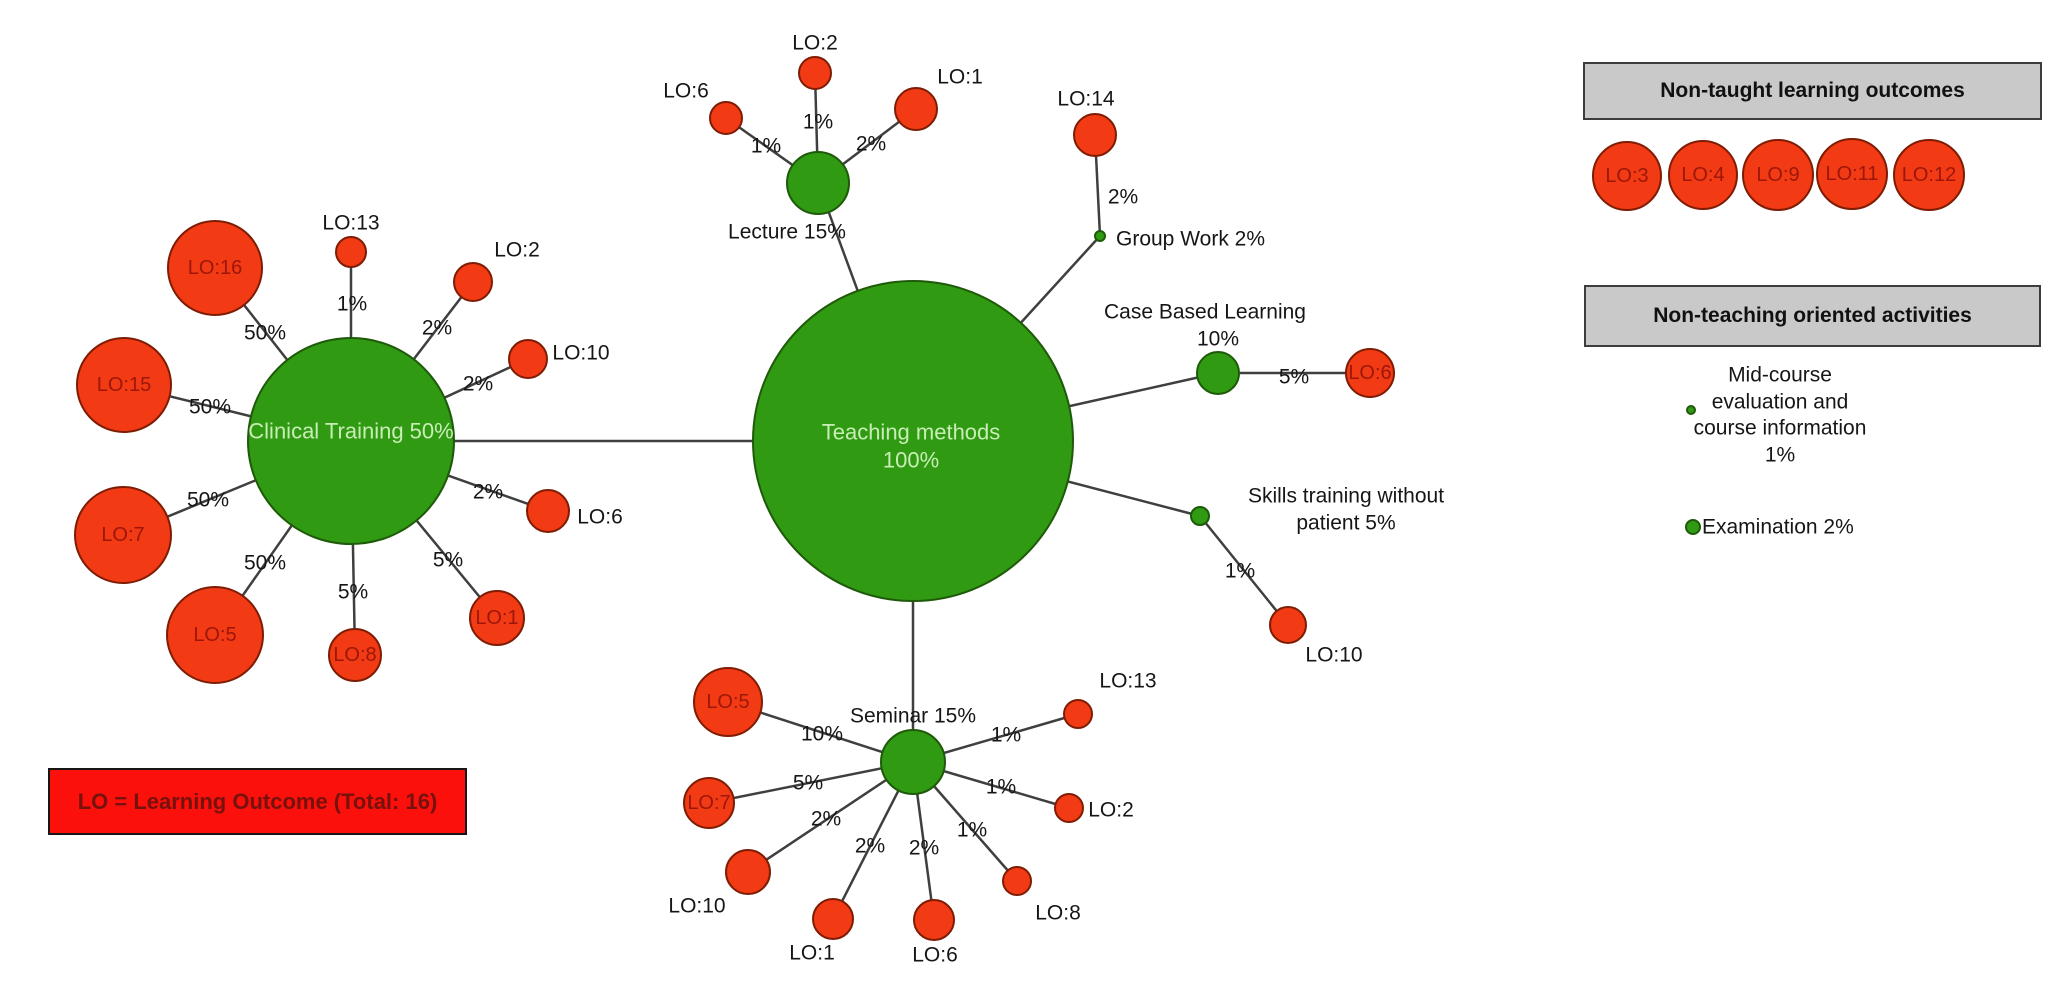 This screenshot has width=2059, height=1001. I want to click on diagram-text: LO:4, so click(1702, 175).